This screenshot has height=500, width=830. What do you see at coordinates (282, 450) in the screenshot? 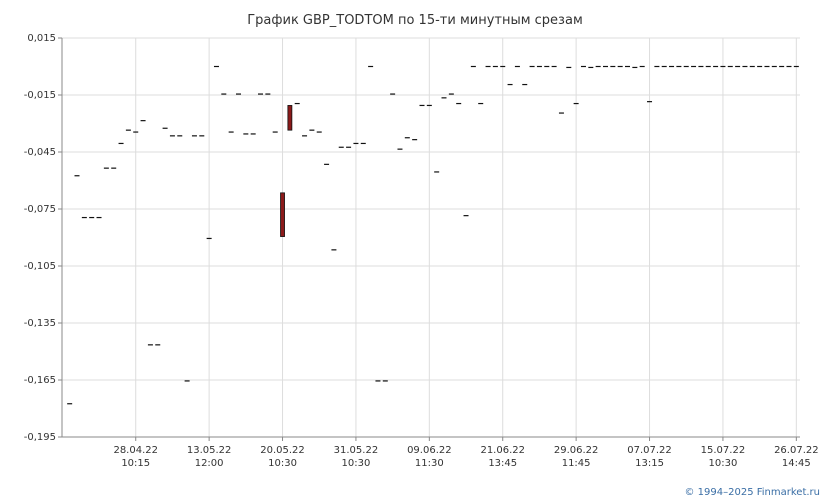
I see `x-tick-date: 20.05.22` at bounding box center [282, 450].